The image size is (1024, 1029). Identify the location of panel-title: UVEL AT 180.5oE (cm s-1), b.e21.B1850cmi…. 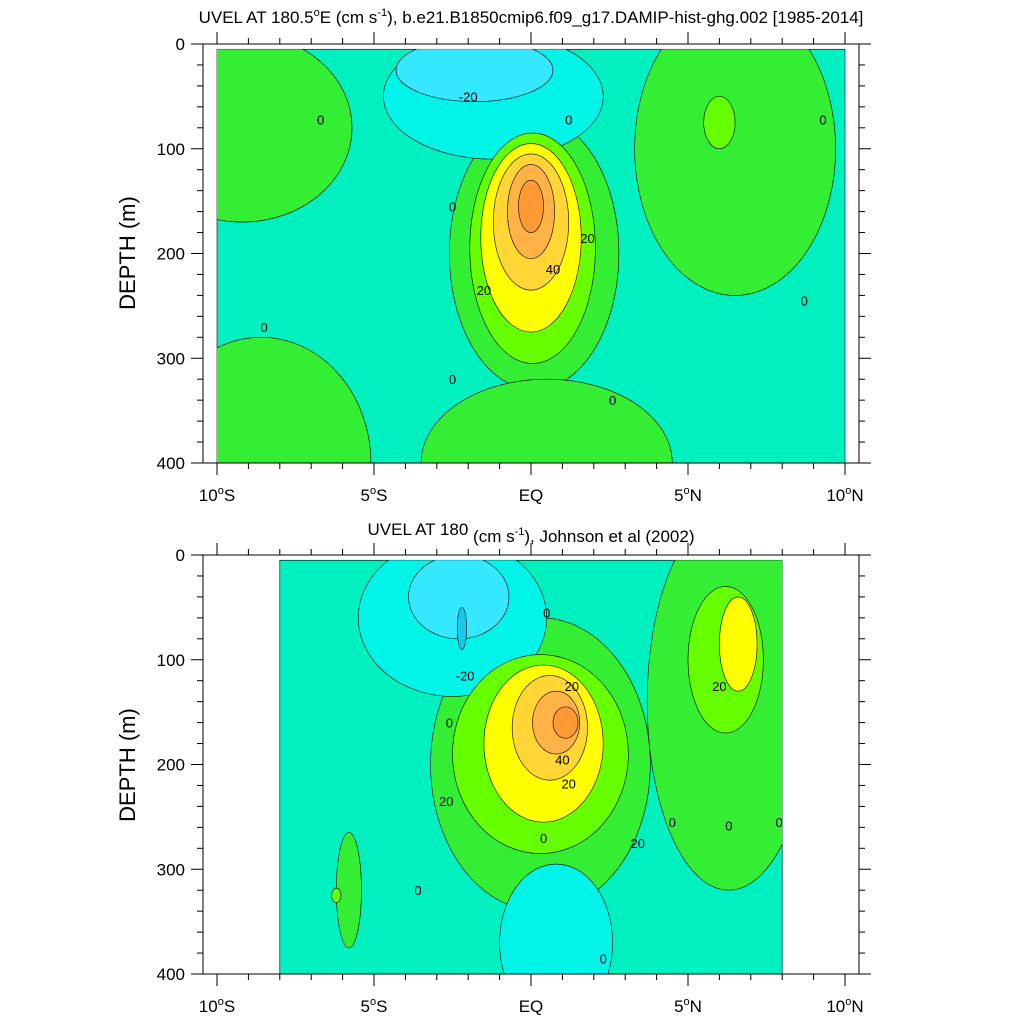
(531, 17).